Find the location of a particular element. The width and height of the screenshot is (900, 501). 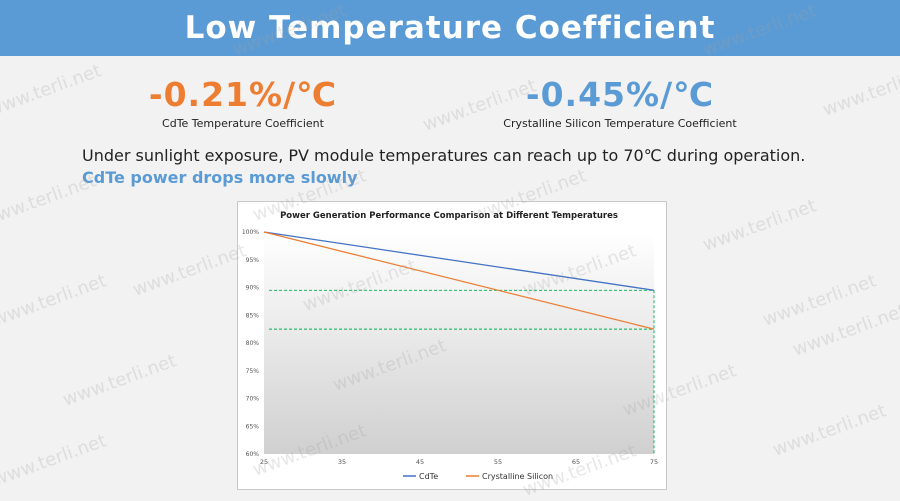

cdte-coefficient-label: CdTe Temperature Coefficient is located at coordinates (243, 123).